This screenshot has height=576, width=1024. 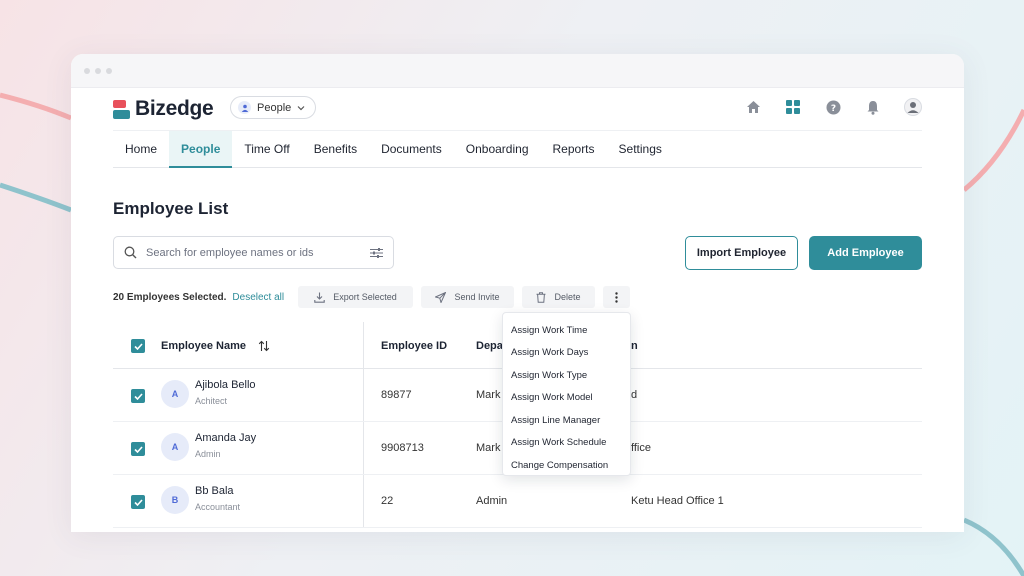 I want to click on employee-location: Ketu Head Office 1, so click(x=677, y=501).